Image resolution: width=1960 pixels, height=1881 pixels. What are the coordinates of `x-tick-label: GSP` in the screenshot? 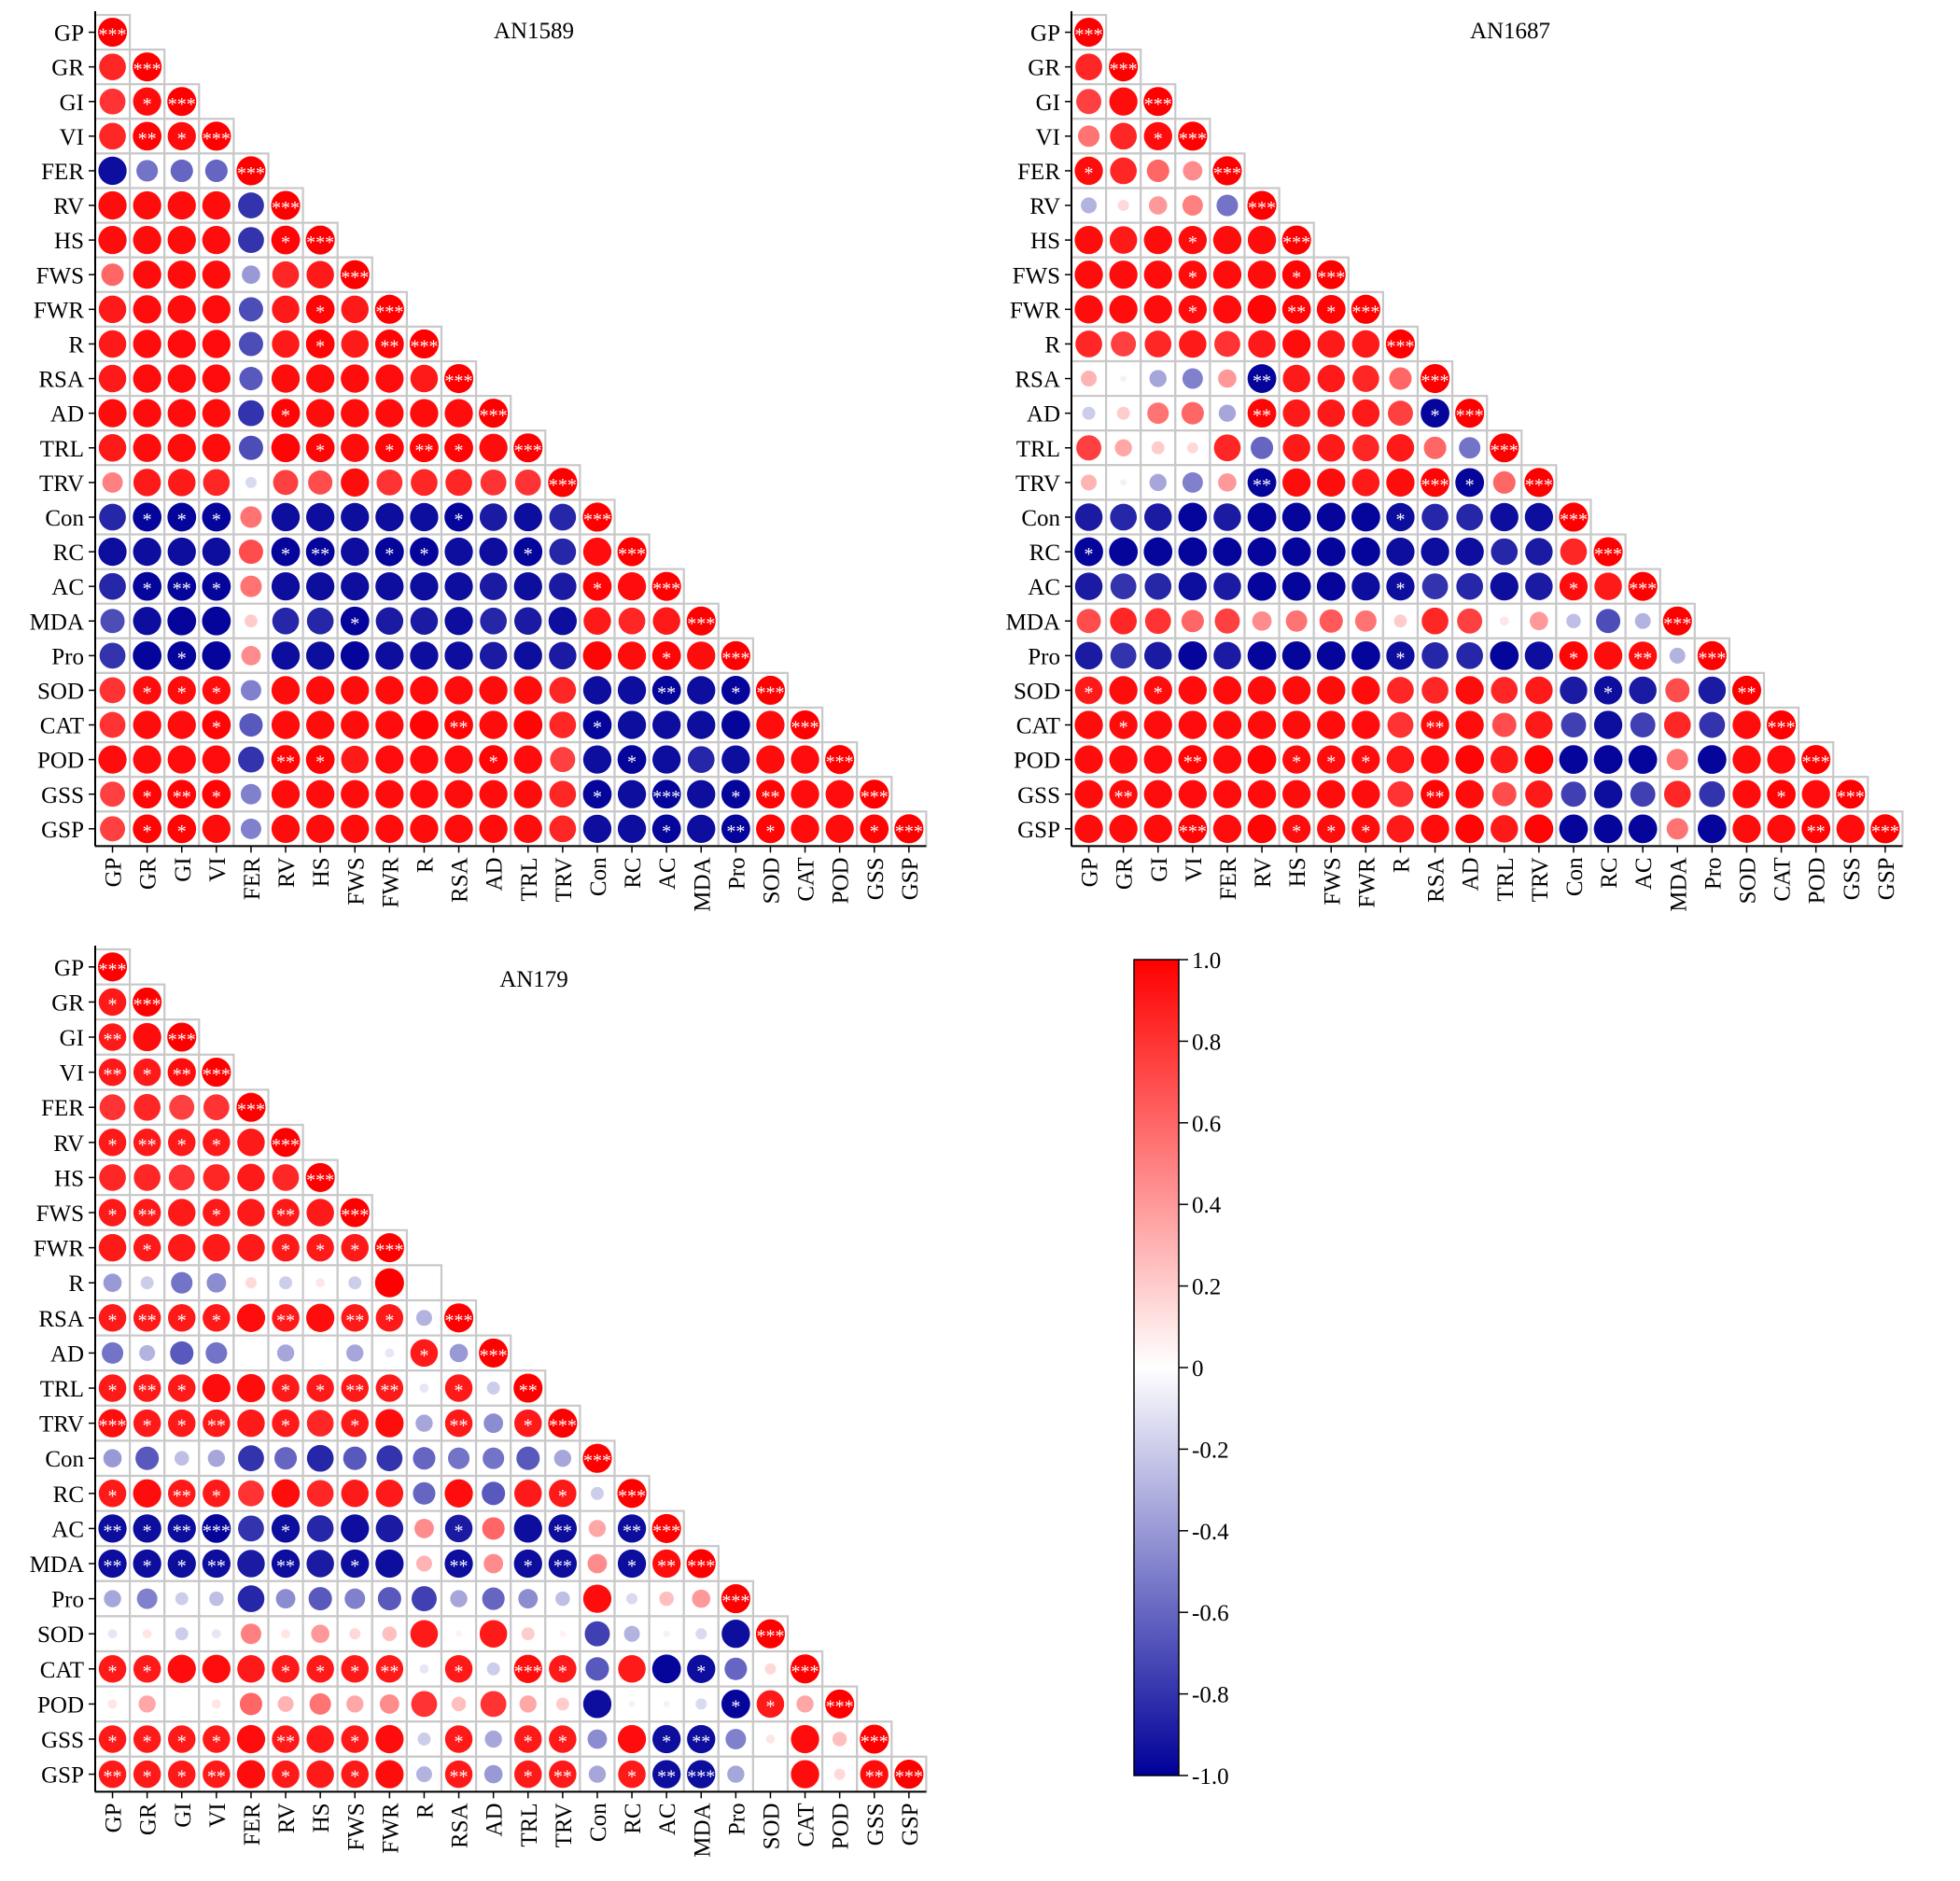 It's located at (910, 878).